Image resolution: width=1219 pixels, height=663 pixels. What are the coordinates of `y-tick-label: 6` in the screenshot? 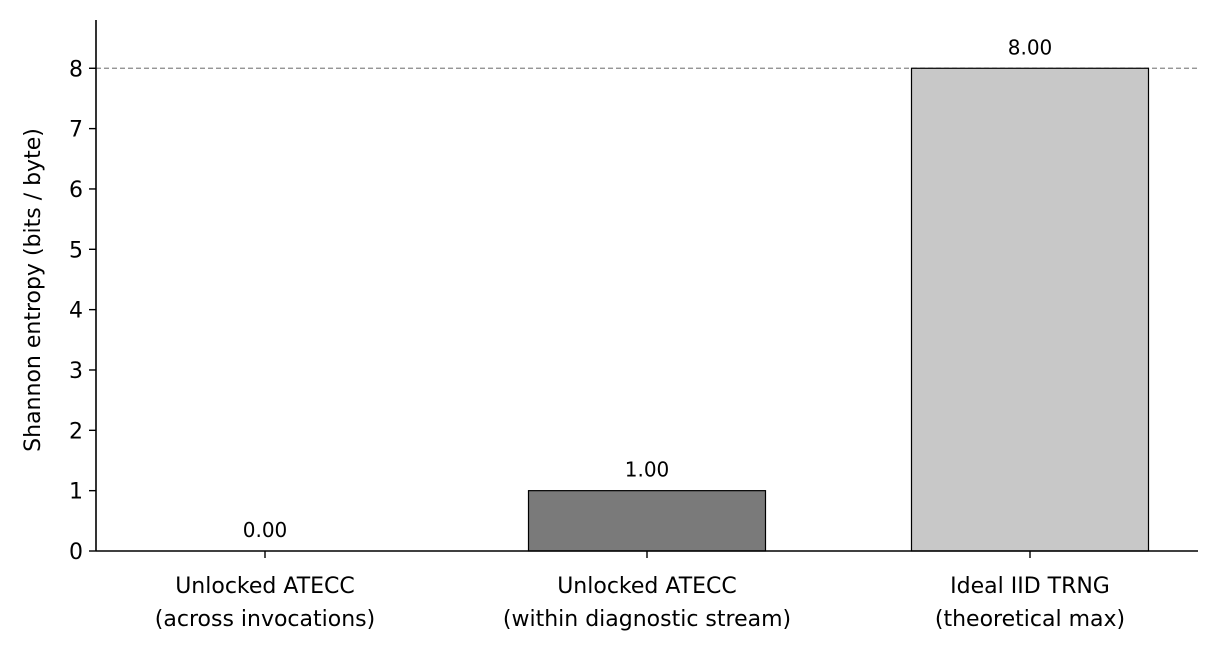 It's located at (76, 190).